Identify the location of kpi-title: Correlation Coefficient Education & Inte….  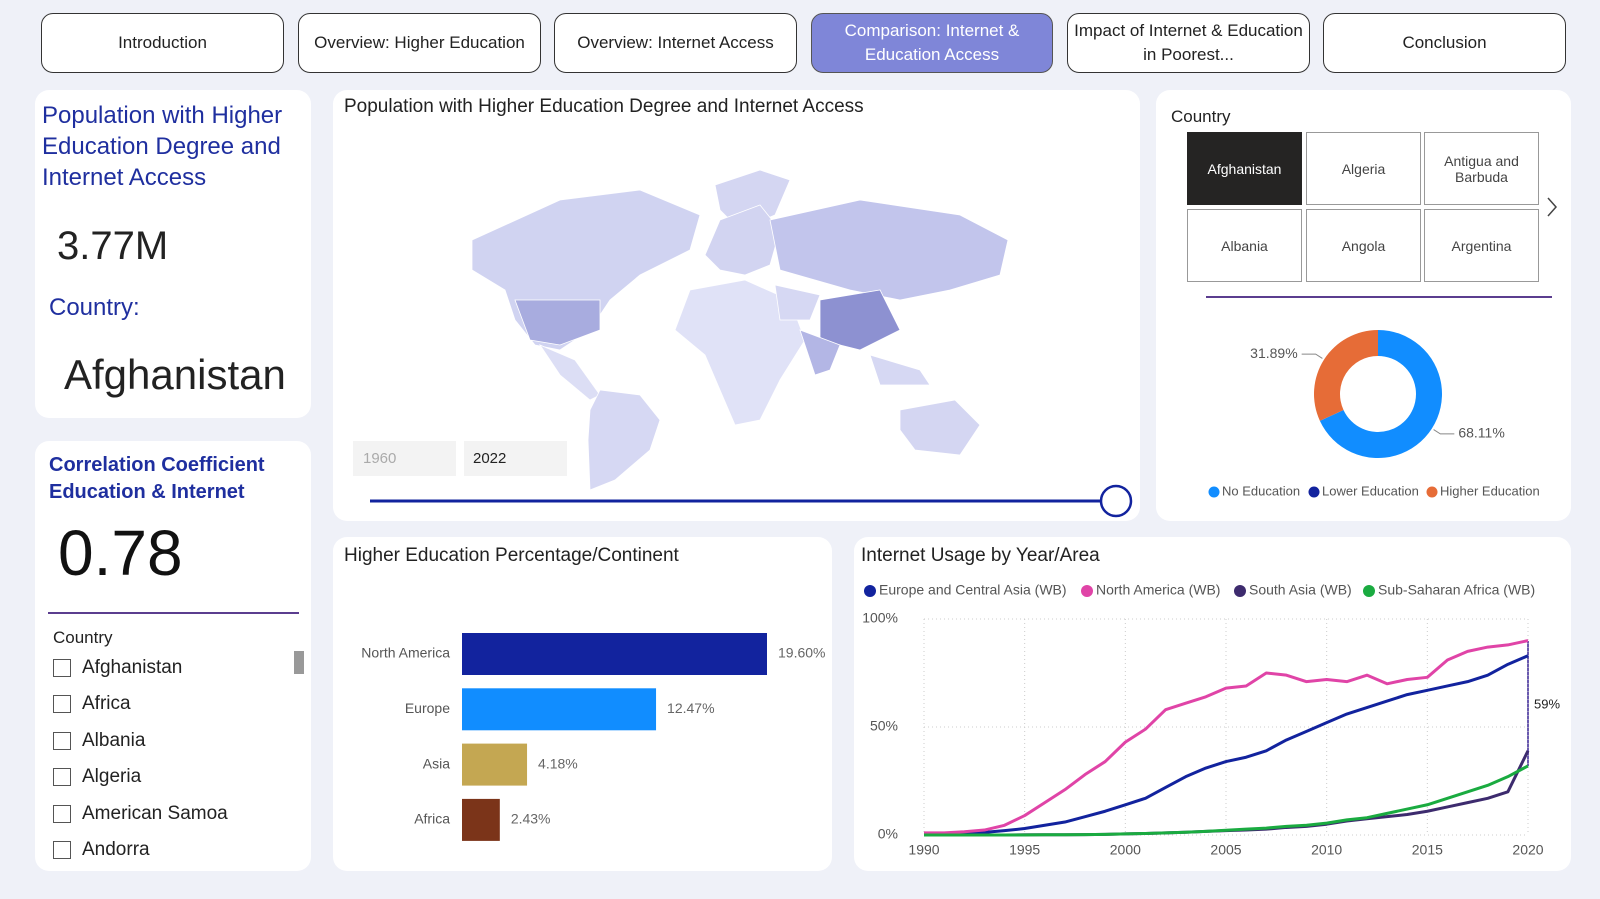
(157, 478).